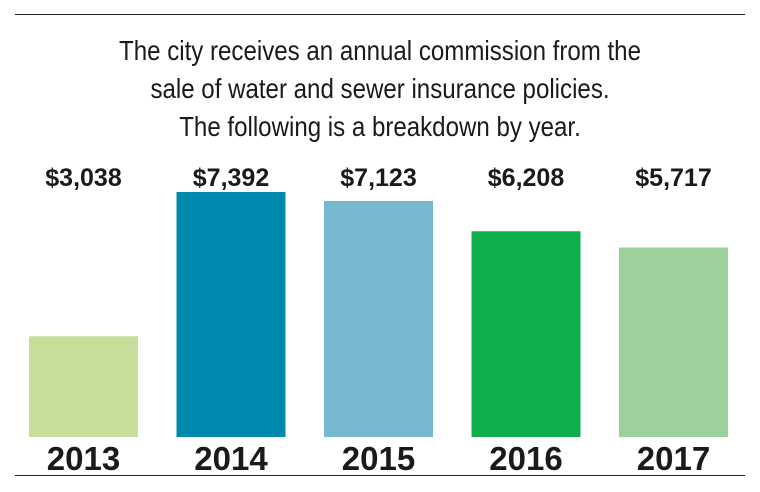  I want to click on title-line-3: The following is a breakdown by year., so click(380, 126).